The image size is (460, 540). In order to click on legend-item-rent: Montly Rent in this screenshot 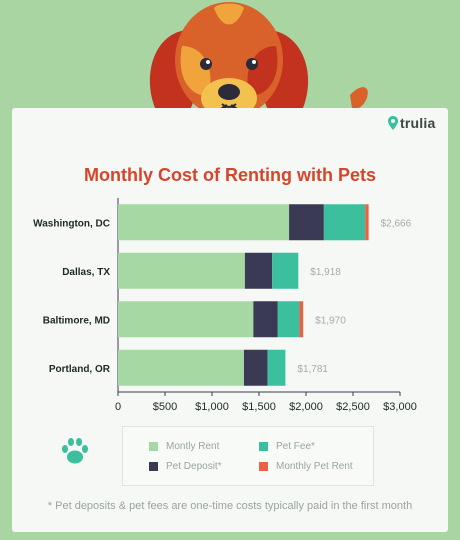, I will do `click(184, 446)`.